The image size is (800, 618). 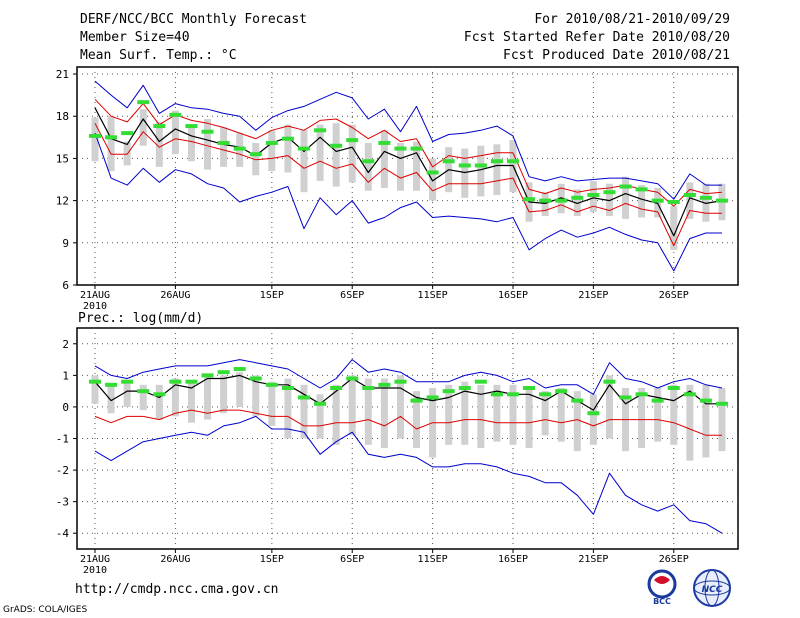 What do you see at coordinates (408, 152) in the screenshot?
I see `p90-line` at bounding box center [408, 152].